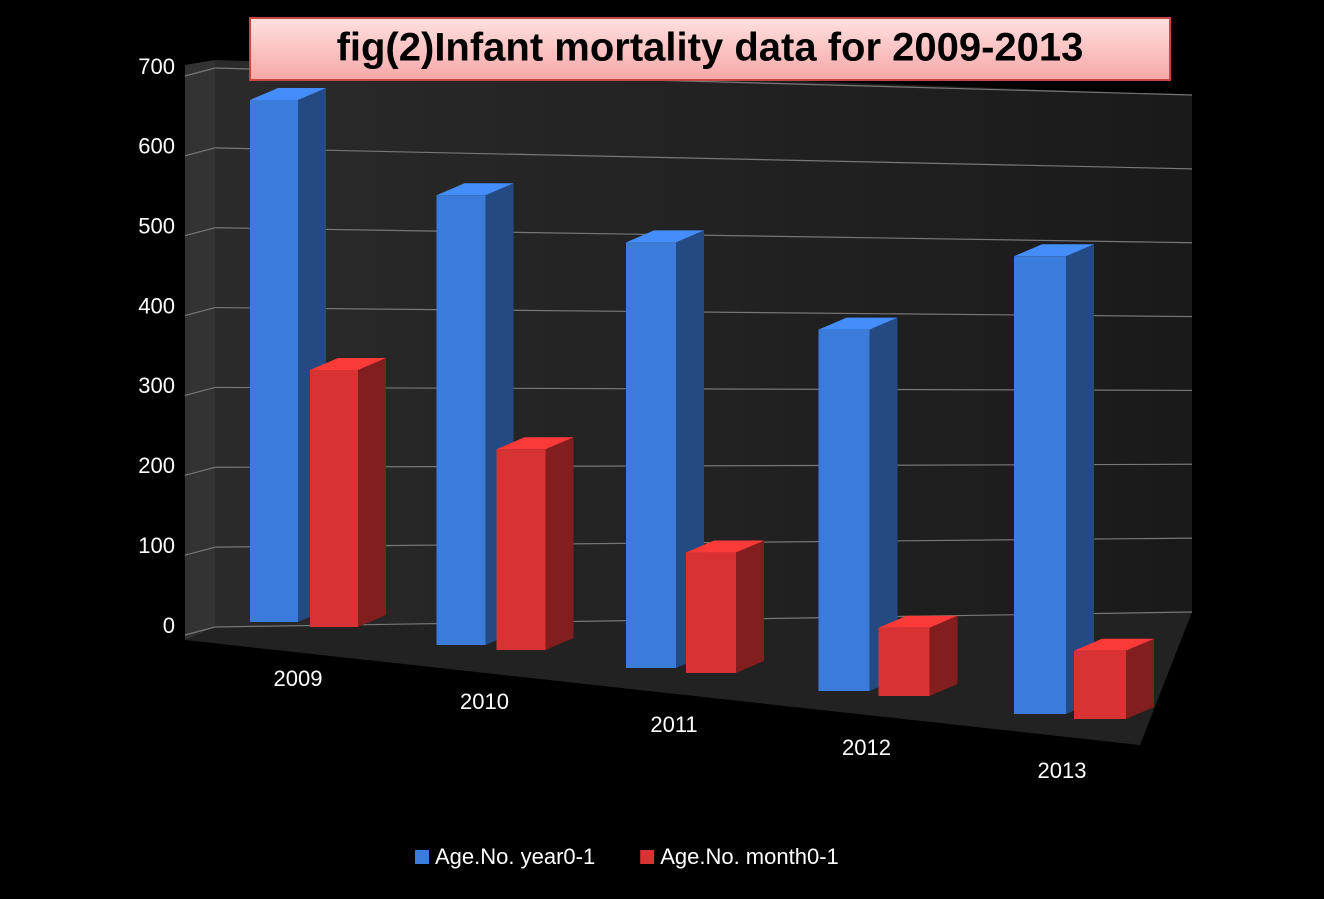 This screenshot has width=1324, height=899. Describe the element at coordinates (156, 226) in the screenshot. I see `y-tick-label: 500` at that location.